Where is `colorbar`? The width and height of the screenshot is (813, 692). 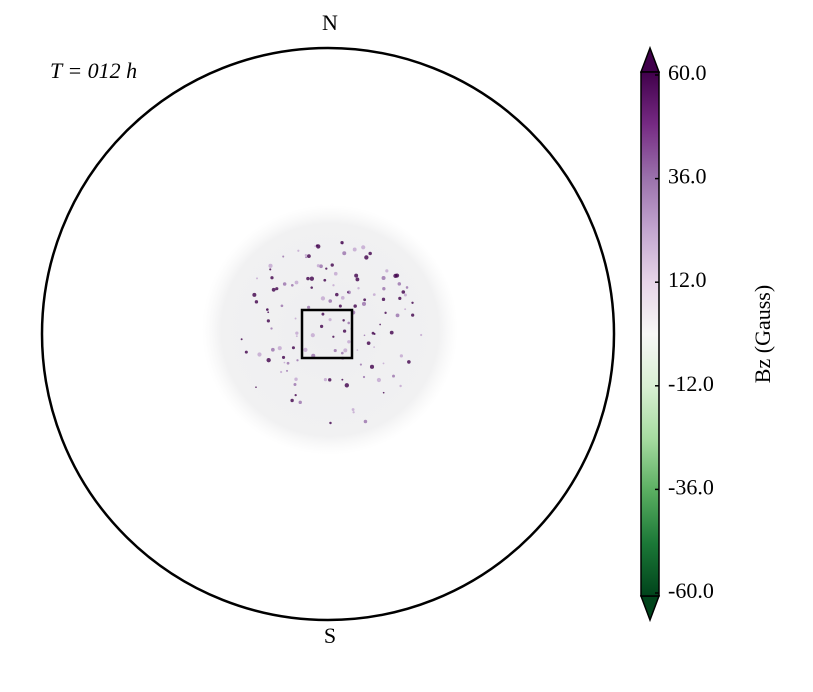
colorbar is located at coordinates (650, 334).